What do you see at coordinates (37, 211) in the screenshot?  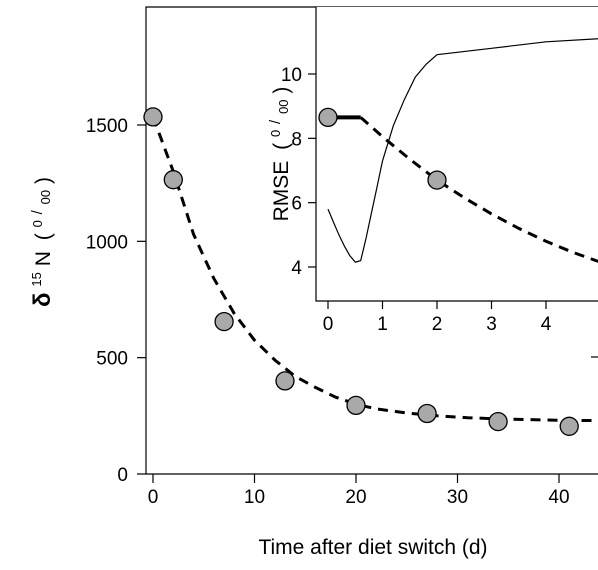 I see `main-y-axis-unit-slash: /` at bounding box center [37, 211].